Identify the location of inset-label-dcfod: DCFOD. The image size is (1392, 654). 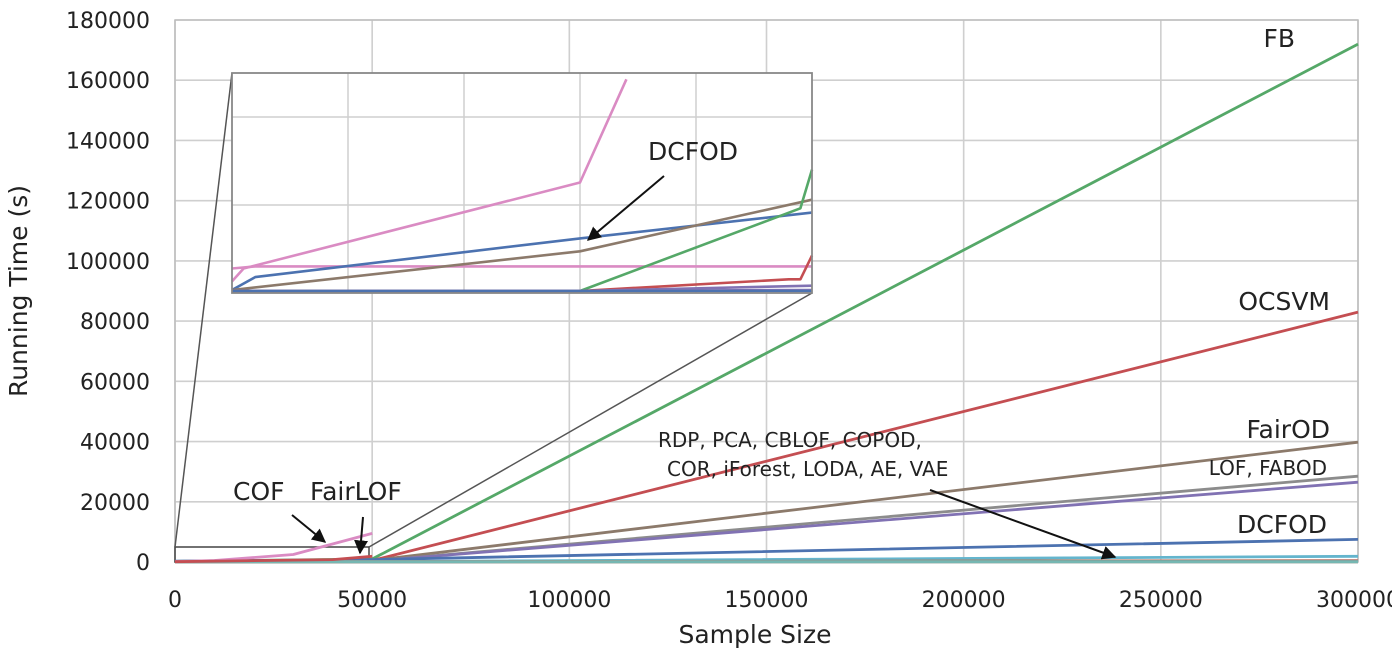
(693, 151).